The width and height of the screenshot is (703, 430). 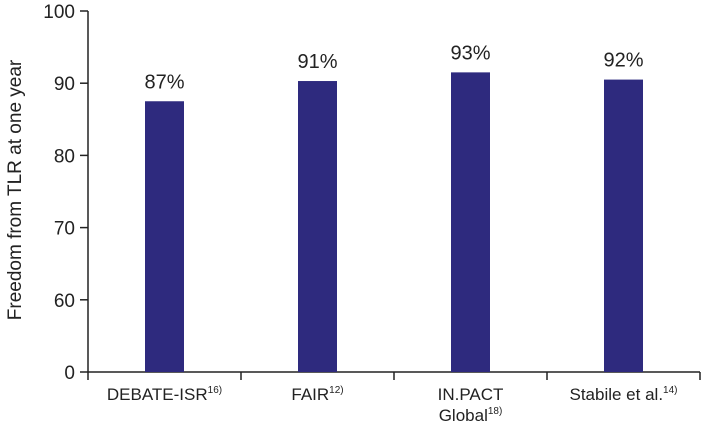 What do you see at coordinates (164, 82) in the screenshot?
I see `data-label: 87%` at bounding box center [164, 82].